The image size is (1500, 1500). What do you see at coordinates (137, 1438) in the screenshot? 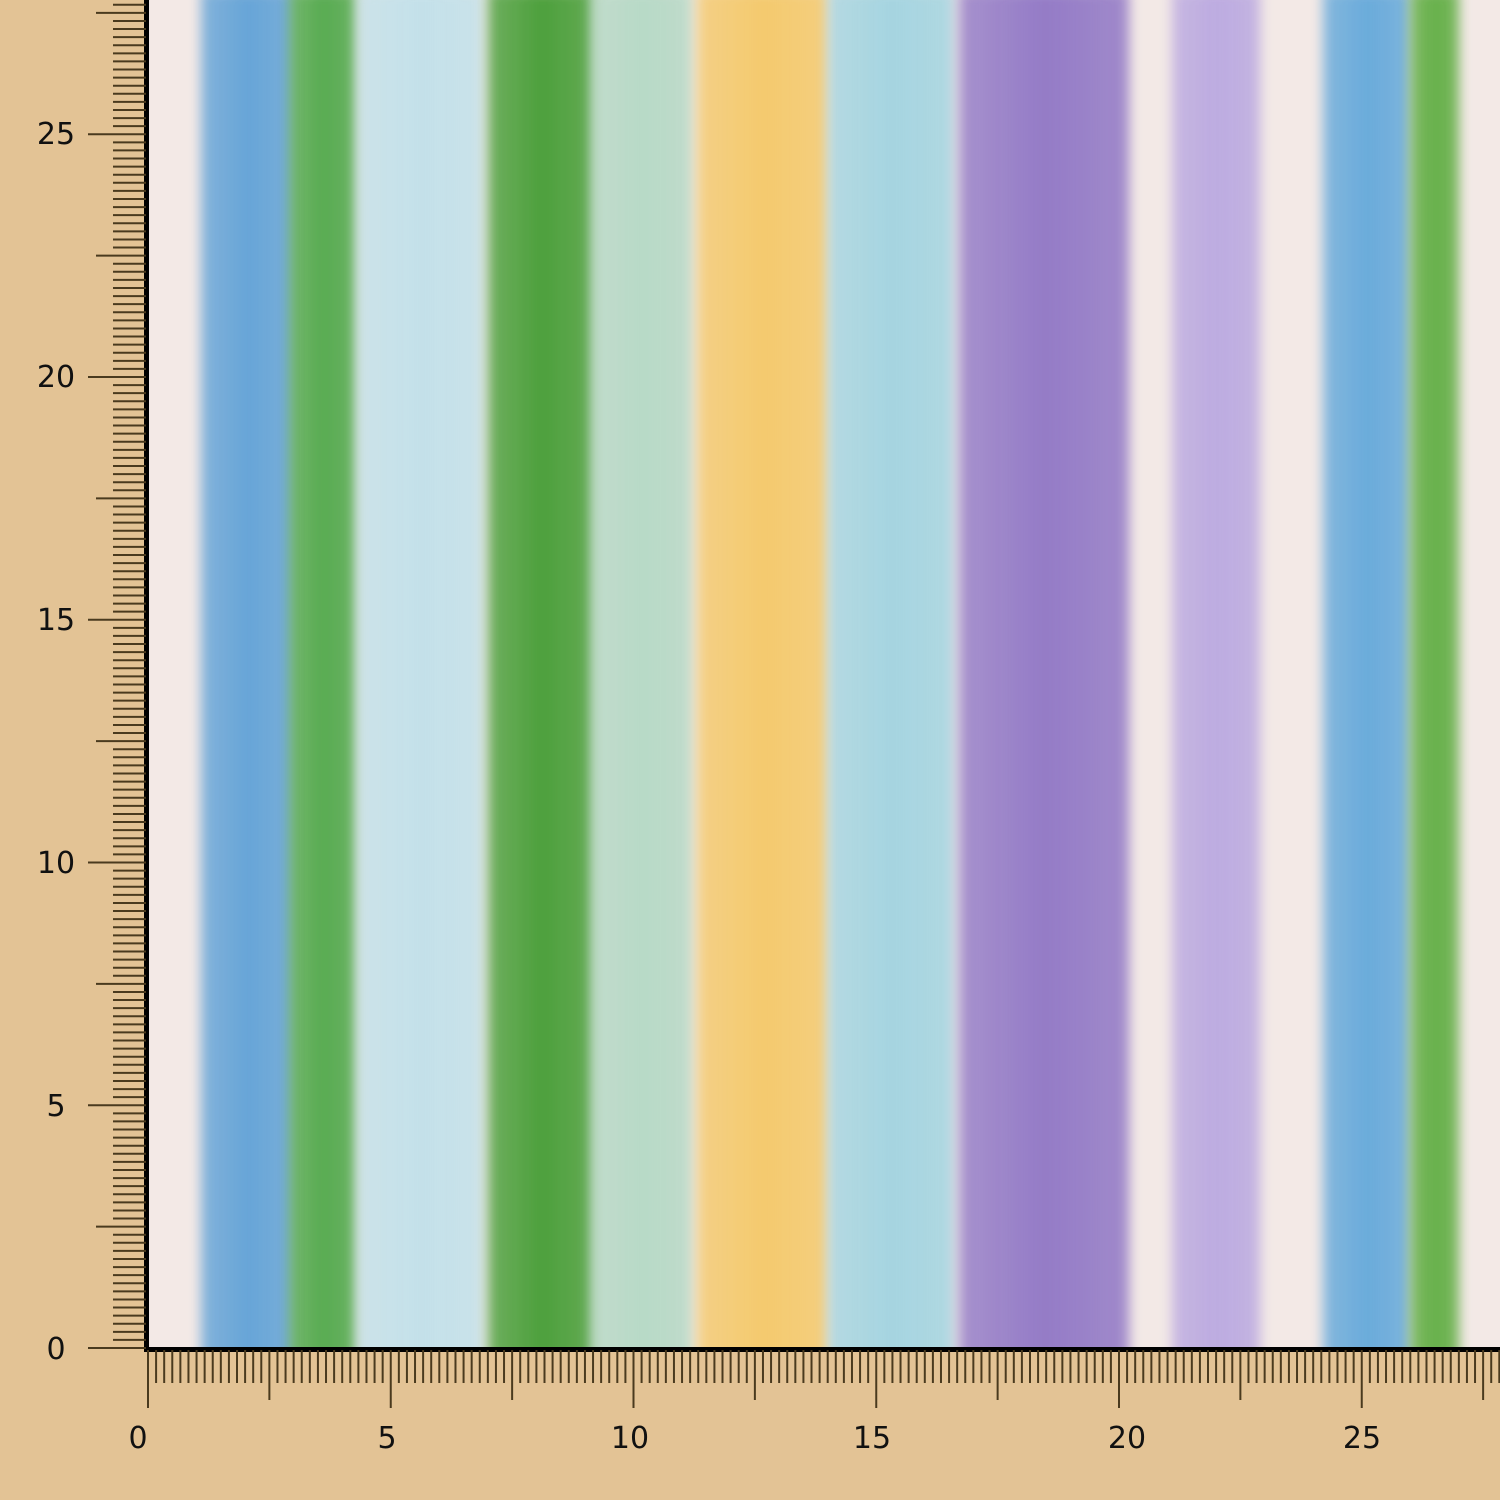
I see `horizontal-ruler-label: 0` at bounding box center [137, 1438].